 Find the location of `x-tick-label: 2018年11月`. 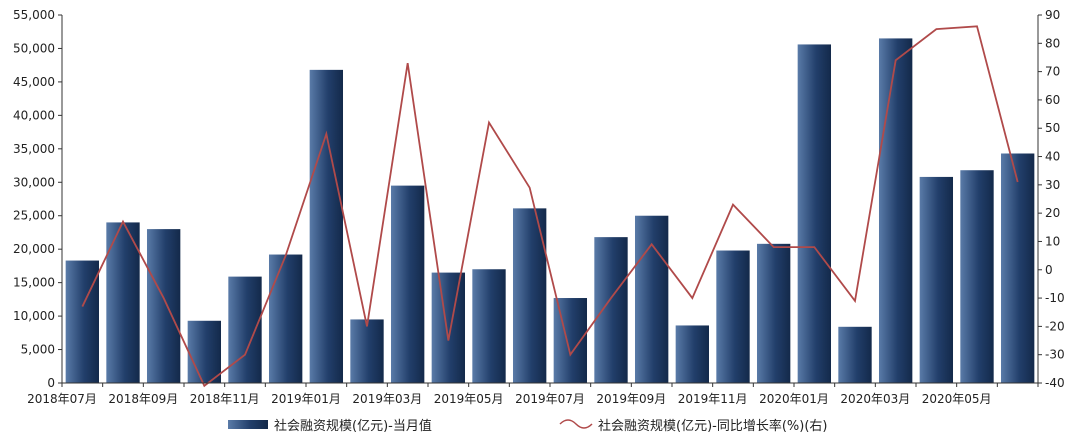

x-tick-label: 2018年11月 is located at coordinates (225, 399).